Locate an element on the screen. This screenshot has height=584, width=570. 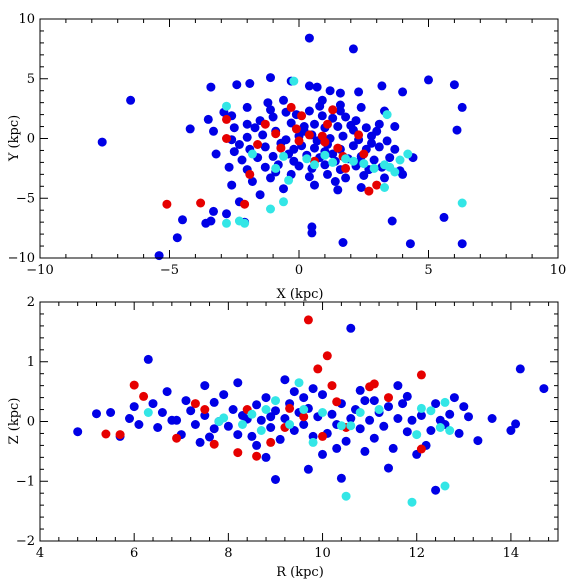
x-tick-label: 6 is located at coordinates (134, 553).